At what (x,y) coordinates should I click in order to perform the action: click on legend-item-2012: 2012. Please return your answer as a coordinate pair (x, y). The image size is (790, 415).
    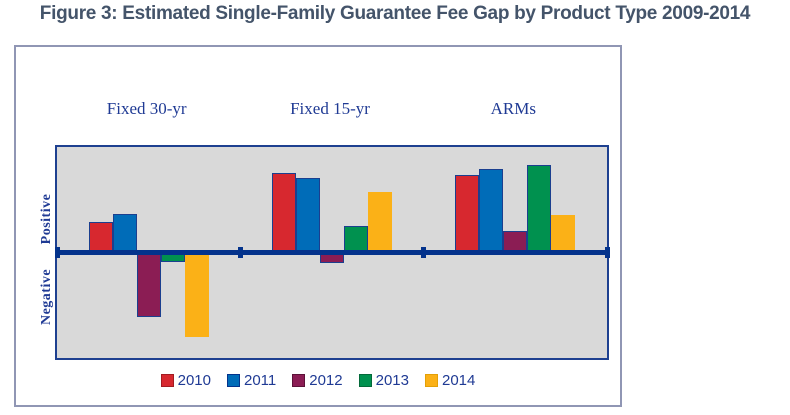
    Looking at the image, I should click on (317, 380).